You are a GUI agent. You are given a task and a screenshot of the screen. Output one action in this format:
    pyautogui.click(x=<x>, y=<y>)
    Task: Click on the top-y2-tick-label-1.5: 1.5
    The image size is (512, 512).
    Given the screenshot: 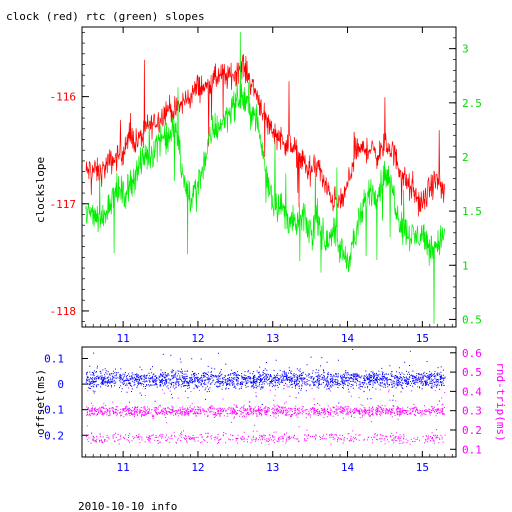 What is the action you would take?
    pyautogui.click(x=472, y=211)
    